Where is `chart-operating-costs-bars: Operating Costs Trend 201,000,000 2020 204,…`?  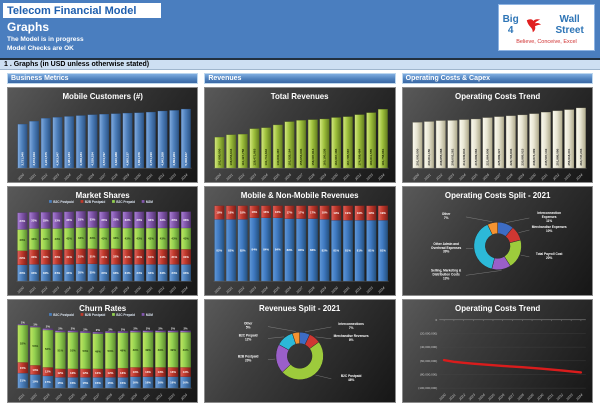
chart-operating-costs-bars: Operating Costs Trend 201,000,000 2020 204,… is located at coordinates (497, 135).